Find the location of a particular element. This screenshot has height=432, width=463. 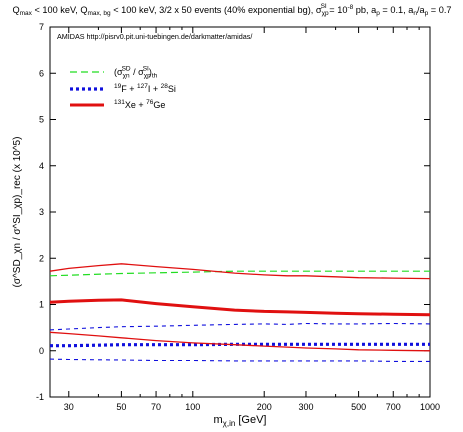

x-tick-label: 1000 is located at coordinates (430, 407).